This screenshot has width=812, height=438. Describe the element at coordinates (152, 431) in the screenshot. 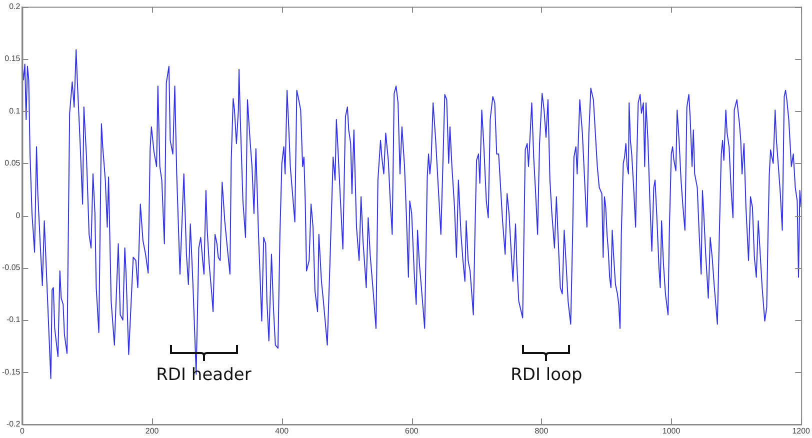

I see `x-tick-label: 200` at that location.